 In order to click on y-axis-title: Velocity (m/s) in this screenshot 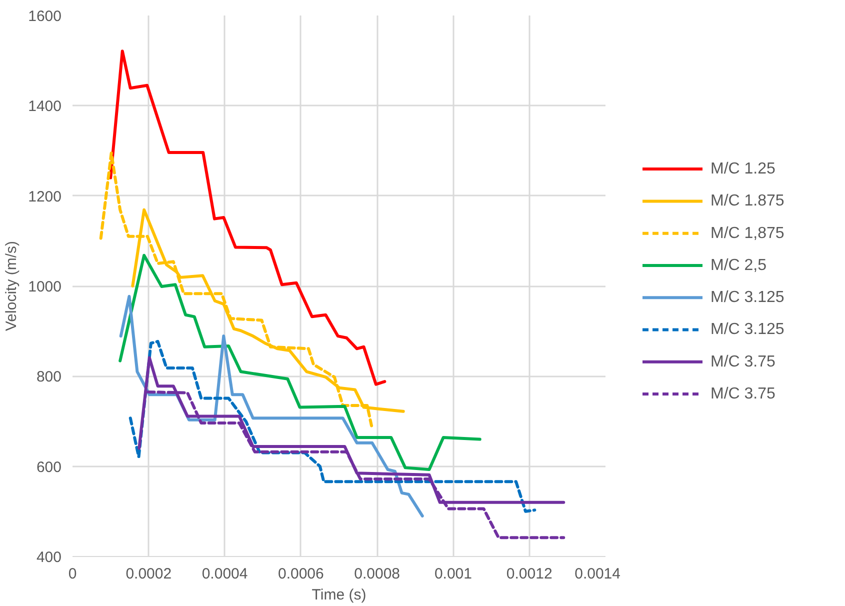, I will do `click(11, 286)`.